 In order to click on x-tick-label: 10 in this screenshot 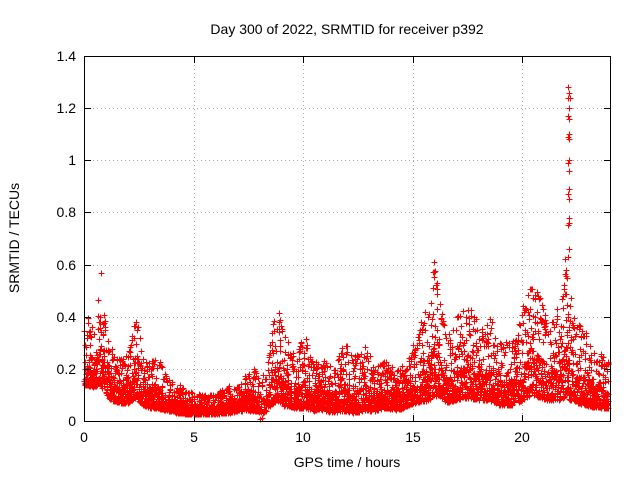, I will do `click(303, 437)`.